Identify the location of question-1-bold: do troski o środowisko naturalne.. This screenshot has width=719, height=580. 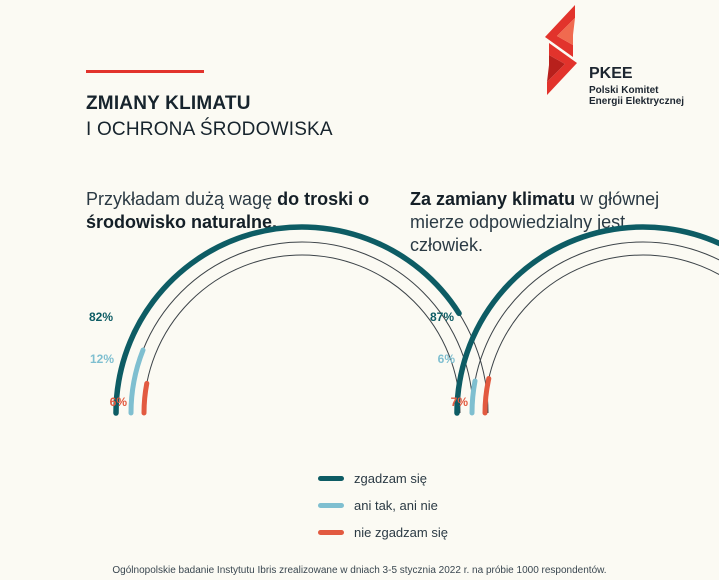
(228, 210).